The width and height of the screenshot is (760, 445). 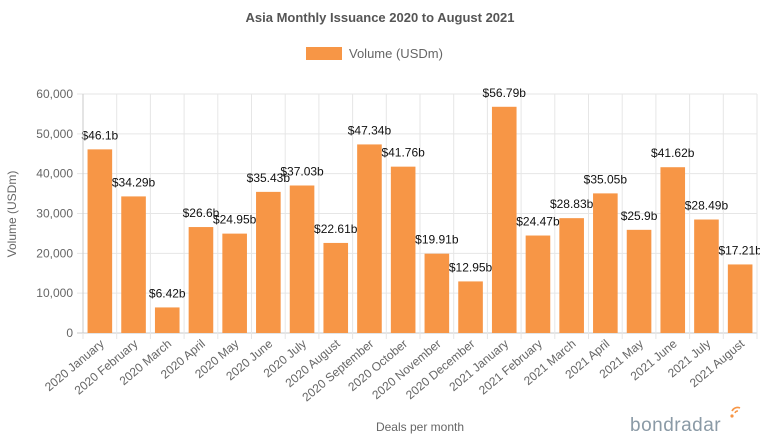 What do you see at coordinates (735, 412) in the screenshot?
I see `radar-icon` at bounding box center [735, 412].